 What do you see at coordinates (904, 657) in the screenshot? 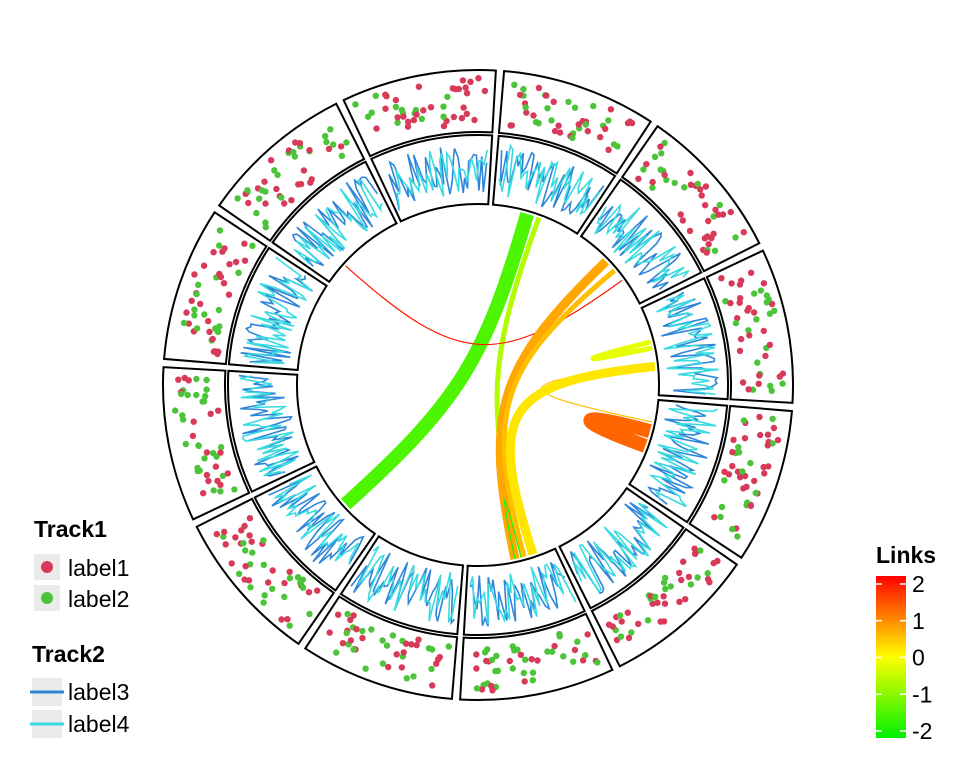
I see `links-colorbar-ticks: 2 1 0 -1 -2` at bounding box center [904, 657].